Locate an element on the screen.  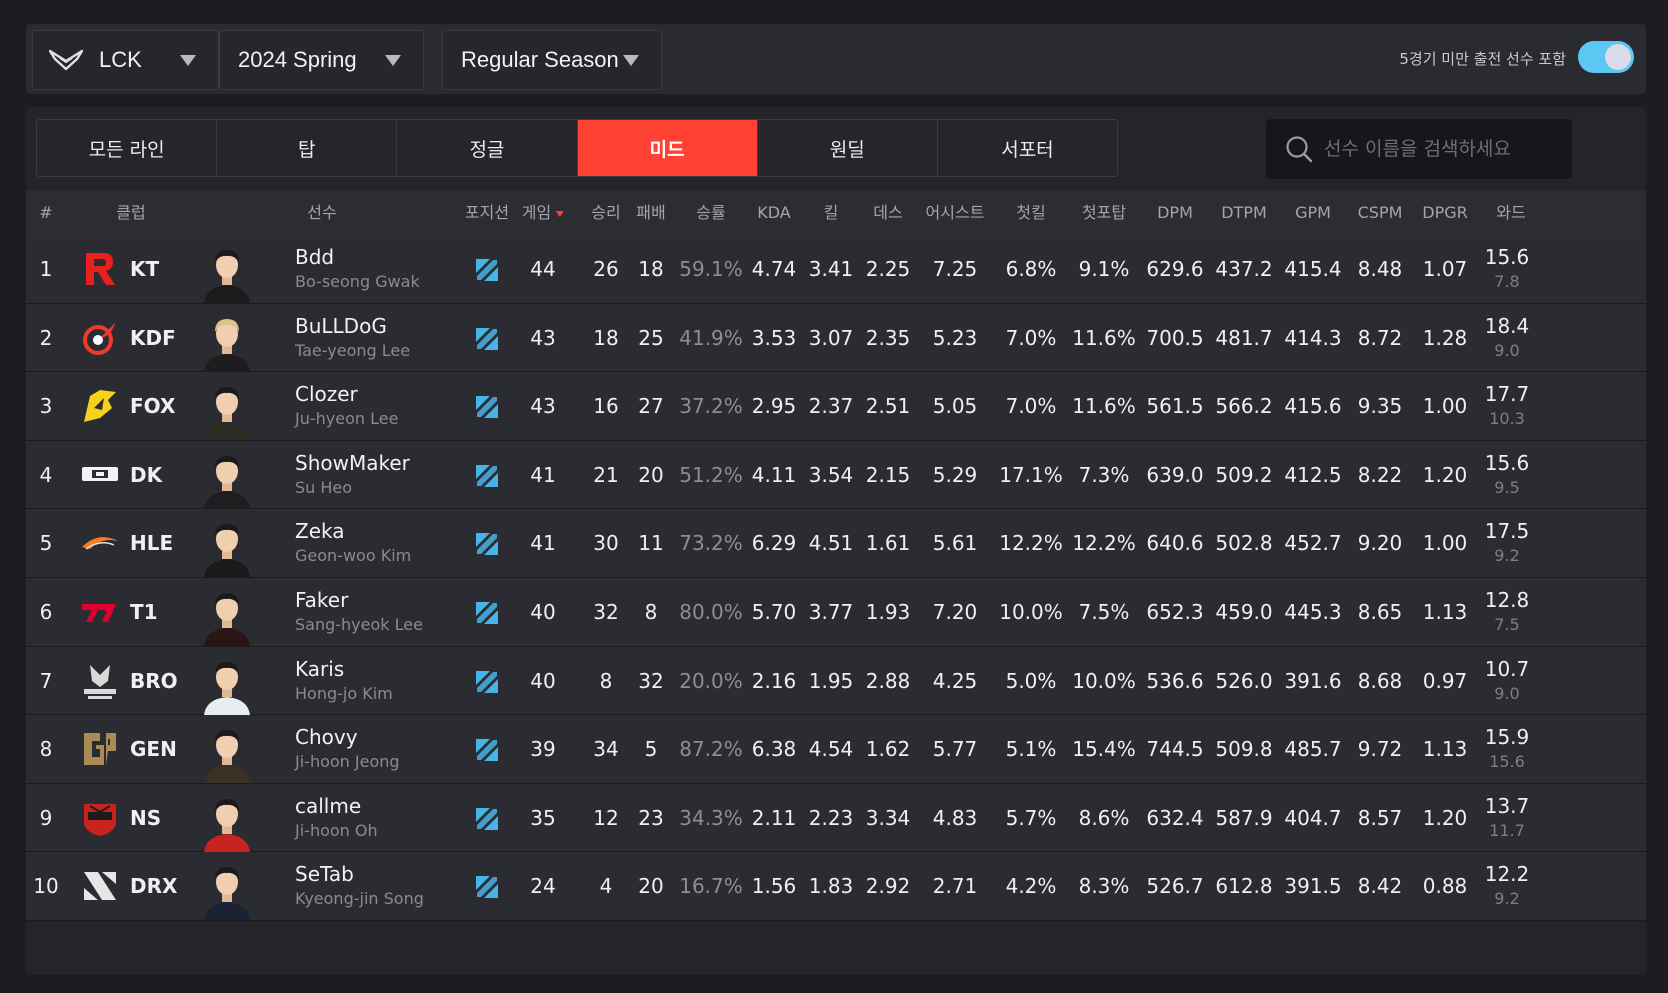
player-name: callme is located at coordinates (328, 805).